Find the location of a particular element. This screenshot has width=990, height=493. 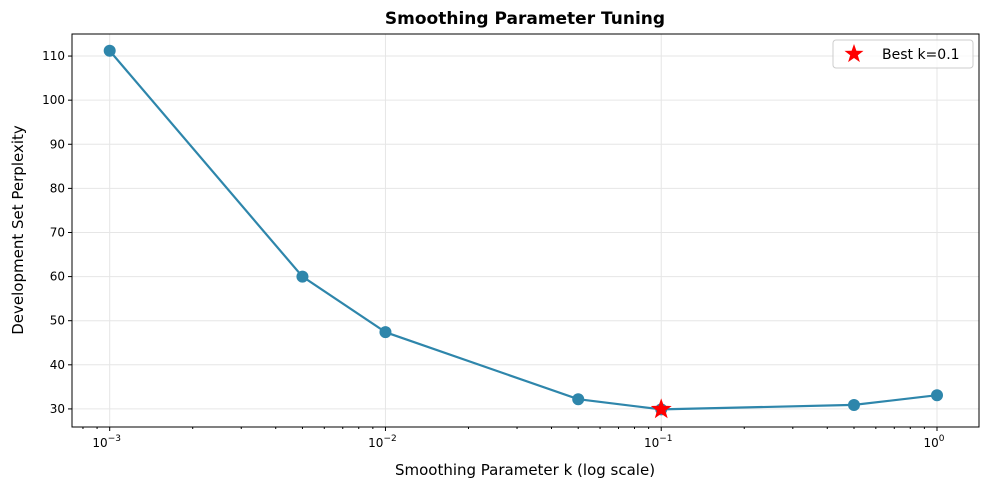

y-tick-label: 90 is located at coordinates (57, 144).